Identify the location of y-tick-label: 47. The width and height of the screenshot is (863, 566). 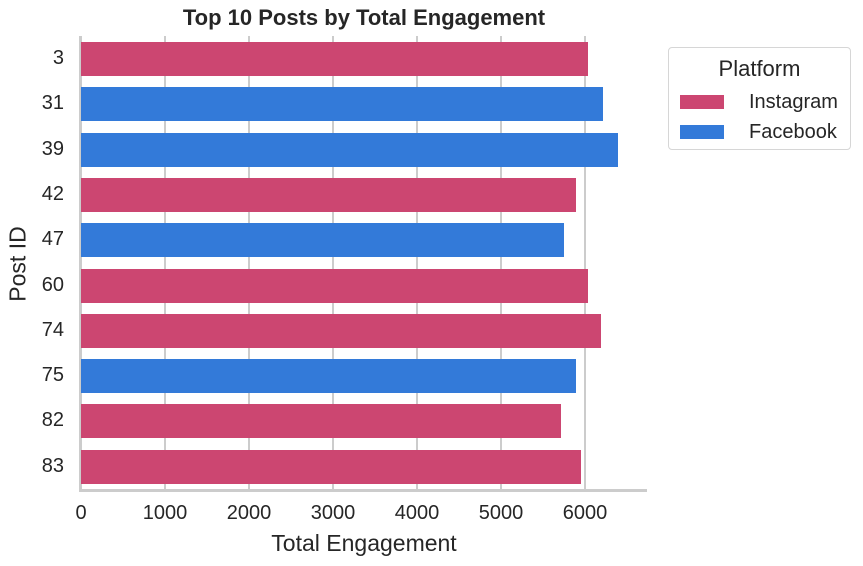
(52, 239).